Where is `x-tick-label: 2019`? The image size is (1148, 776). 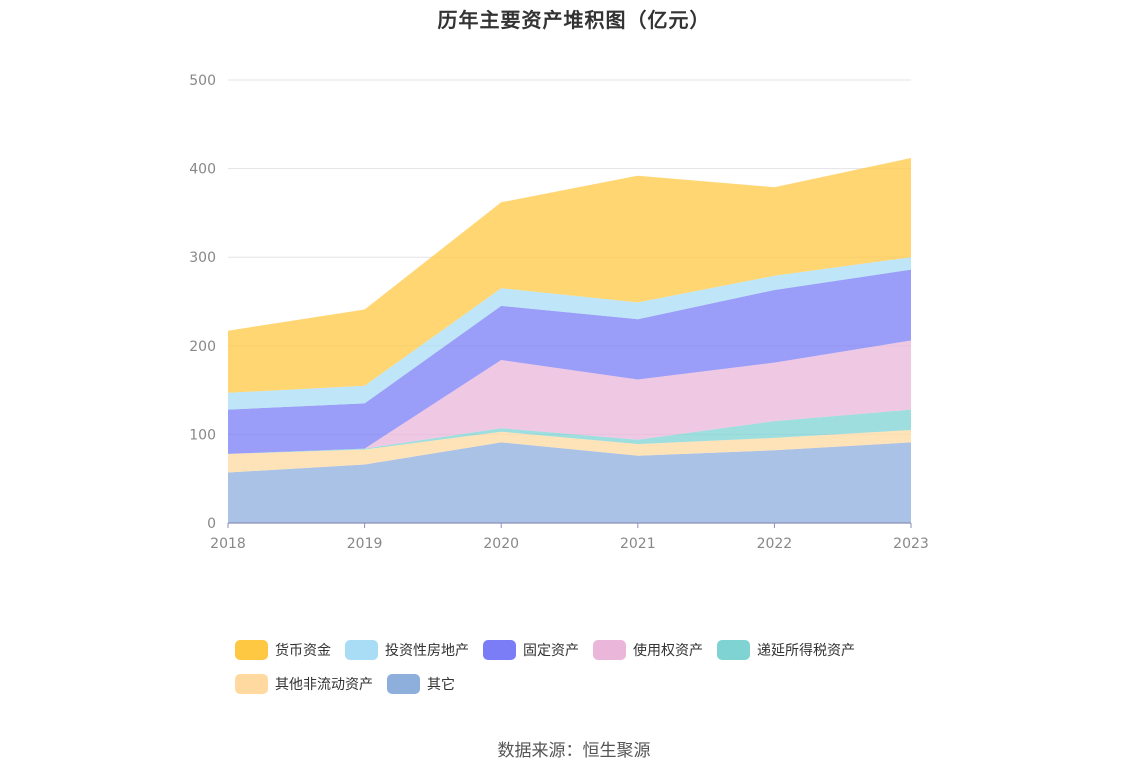 x-tick-label: 2019 is located at coordinates (365, 544).